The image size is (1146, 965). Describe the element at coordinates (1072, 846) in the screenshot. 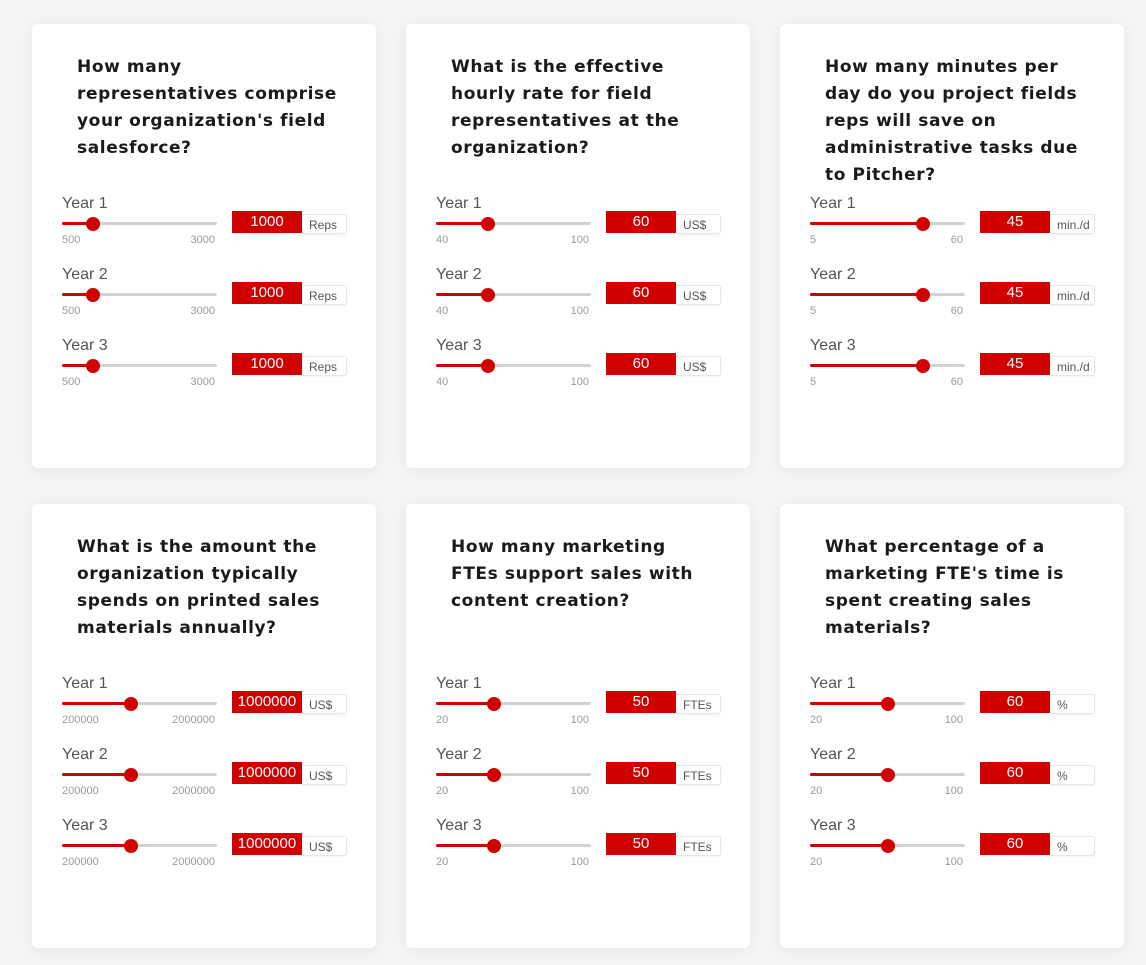

I see `unit-label: %` at that location.